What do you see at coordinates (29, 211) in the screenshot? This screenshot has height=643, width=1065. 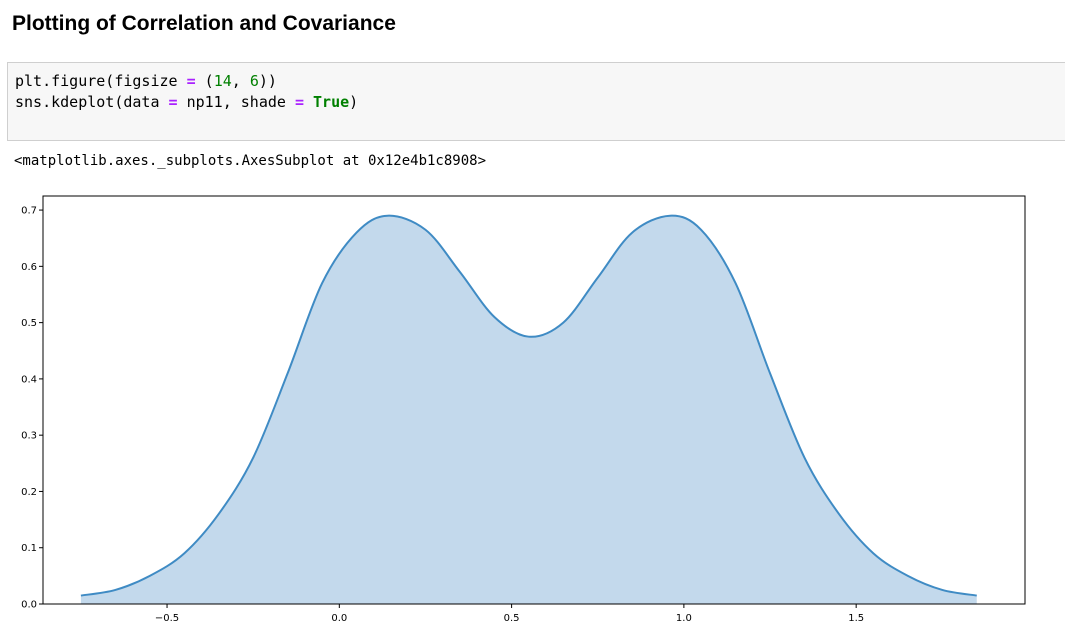 I see `y-tick-label: 0.7` at bounding box center [29, 211].